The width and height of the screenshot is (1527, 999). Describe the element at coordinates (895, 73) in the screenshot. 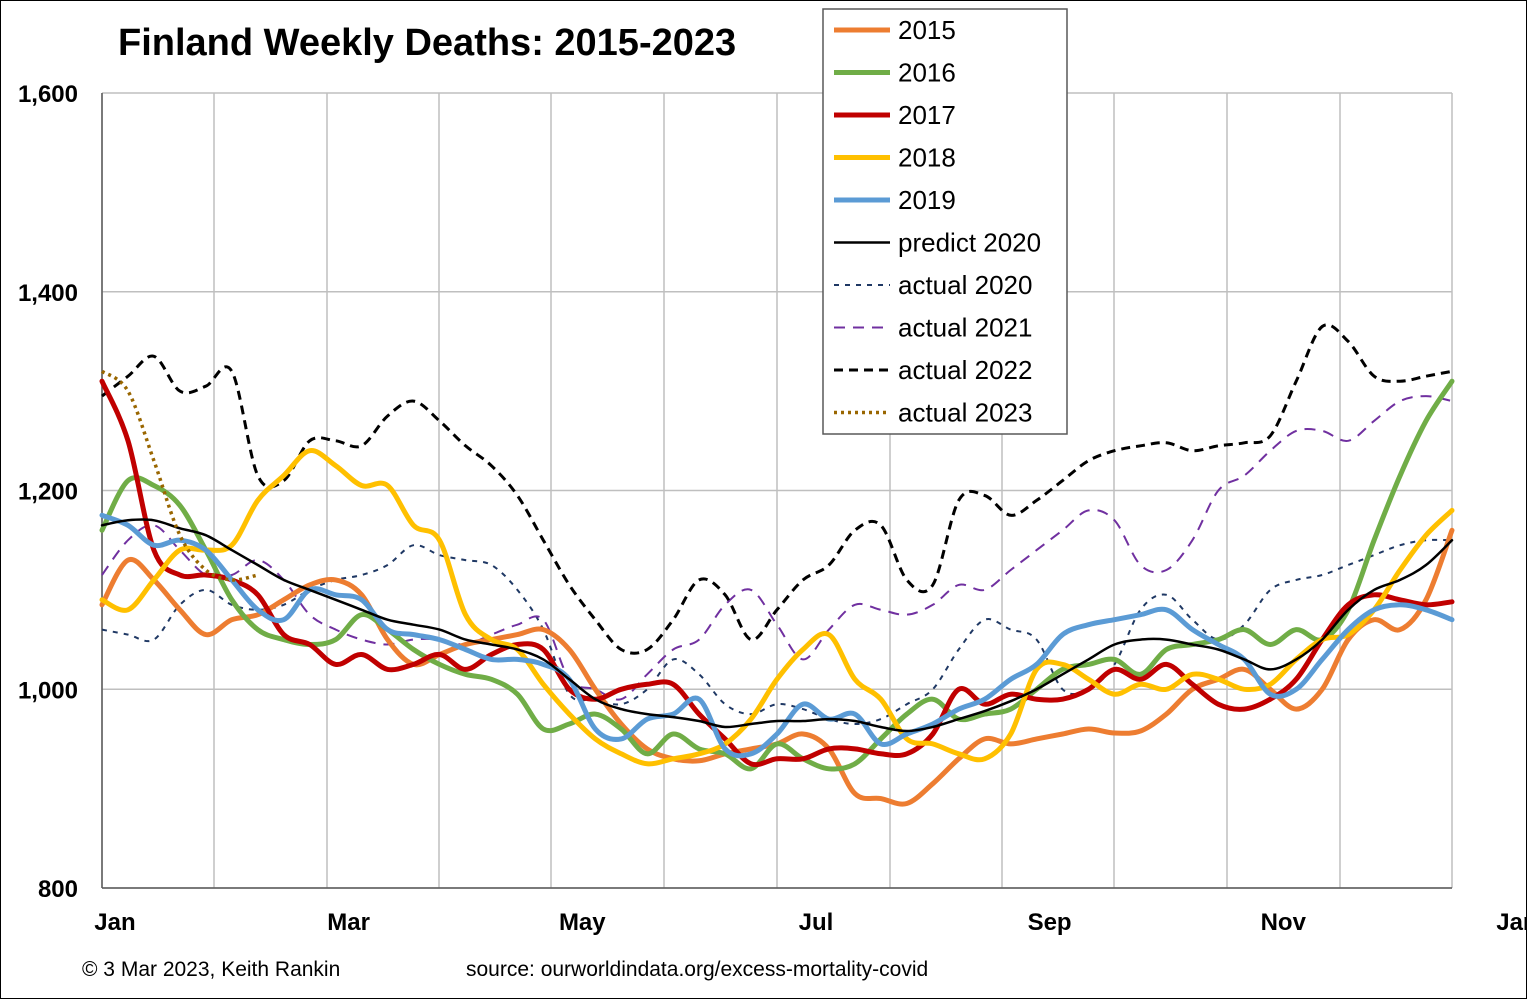

I see `legend-item-2016: 2016` at that location.